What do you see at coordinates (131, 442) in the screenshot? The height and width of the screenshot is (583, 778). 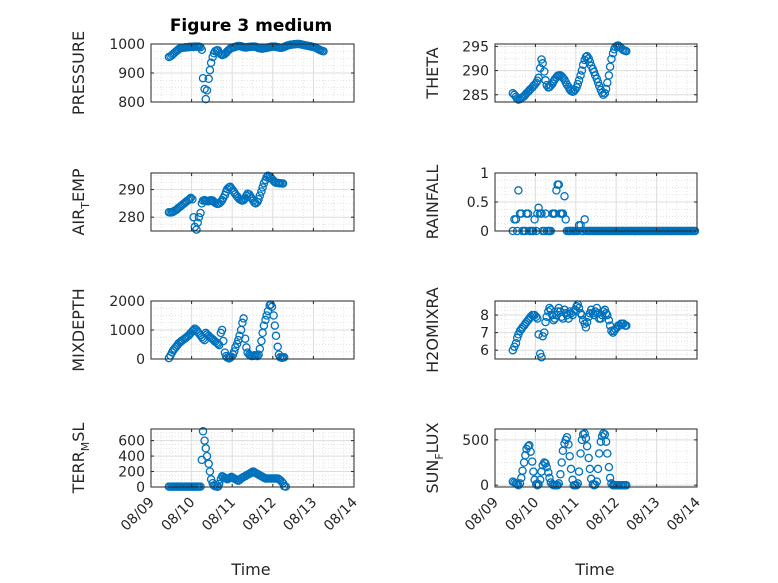 I see `y-tick-label: 600` at bounding box center [131, 442].